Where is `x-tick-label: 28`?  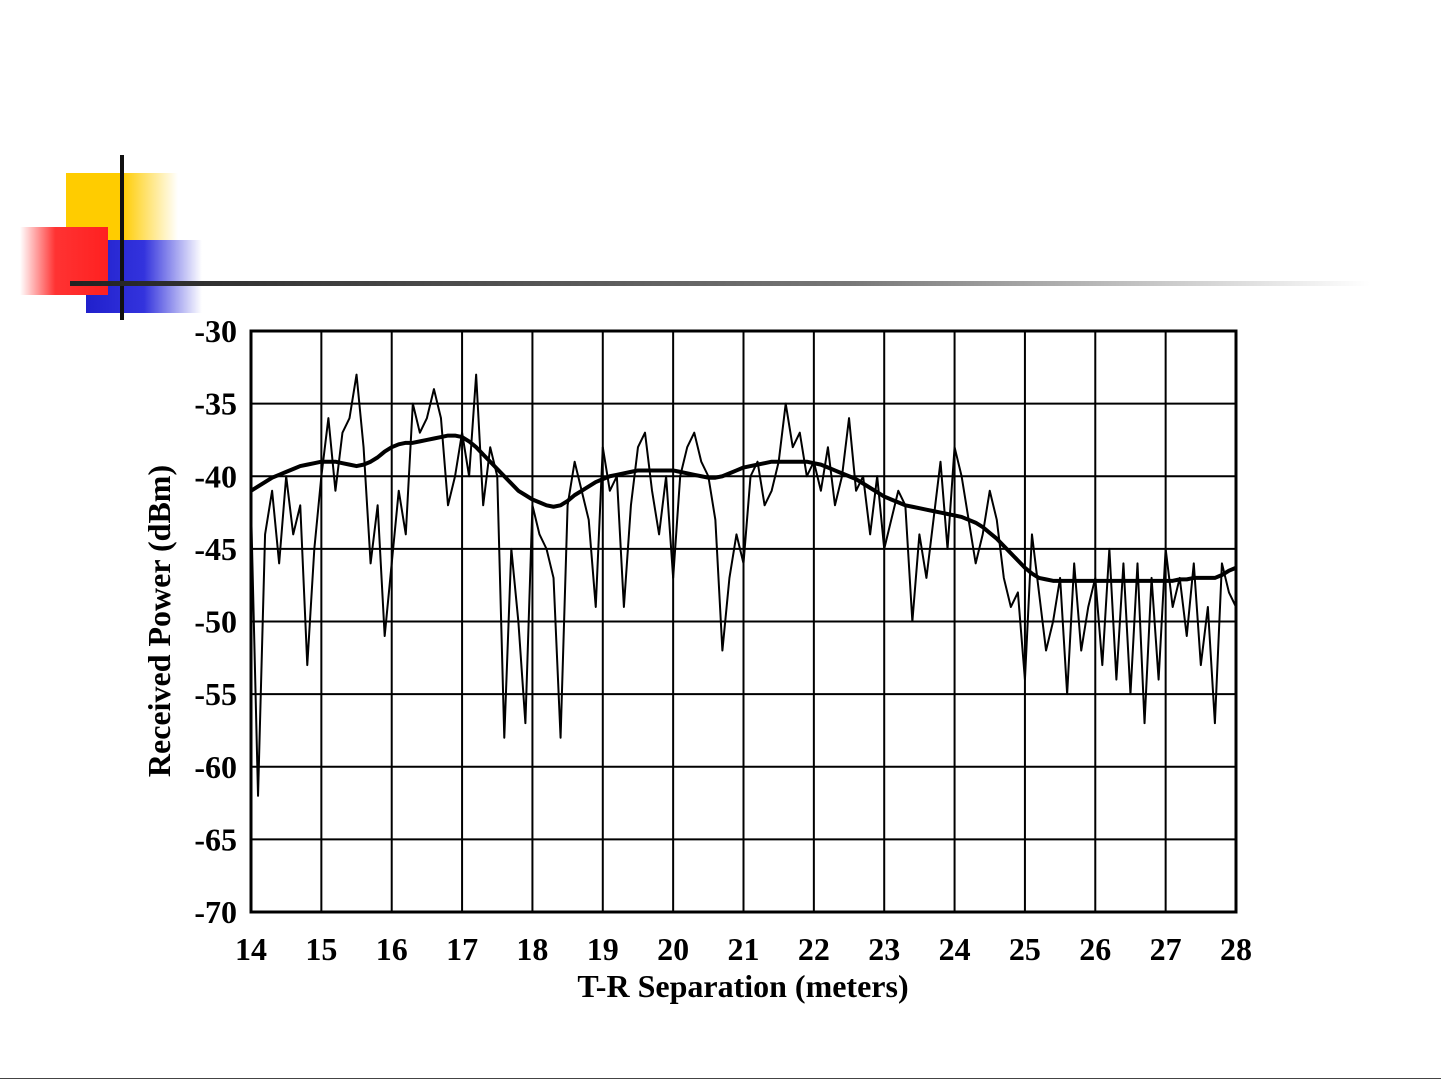 x-tick-label: 28 is located at coordinates (1236, 949).